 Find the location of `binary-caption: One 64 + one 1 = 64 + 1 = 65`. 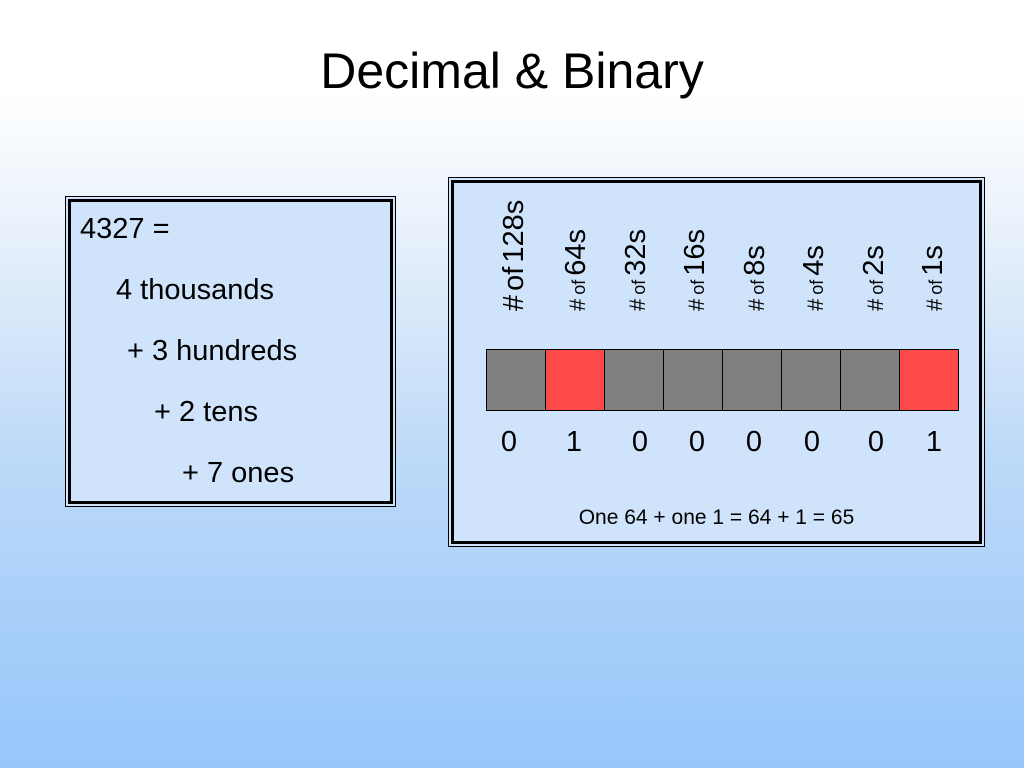

binary-caption: One 64 + one 1 = 64 + 1 = 65 is located at coordinates (716, 517).